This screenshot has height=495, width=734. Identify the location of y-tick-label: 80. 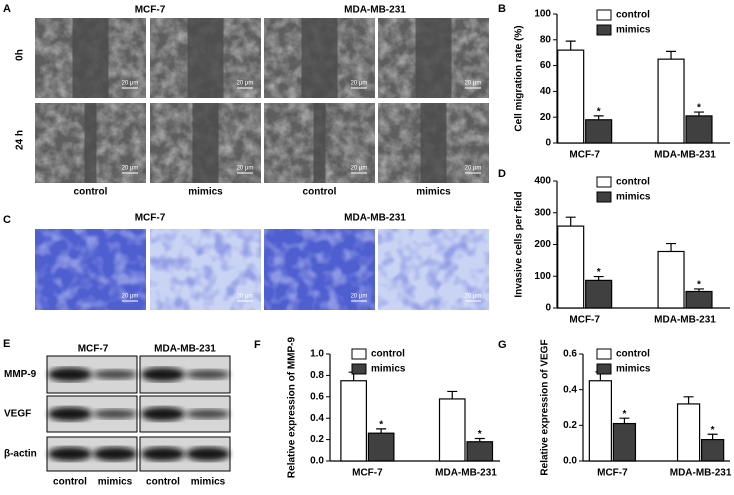
(546, 39).